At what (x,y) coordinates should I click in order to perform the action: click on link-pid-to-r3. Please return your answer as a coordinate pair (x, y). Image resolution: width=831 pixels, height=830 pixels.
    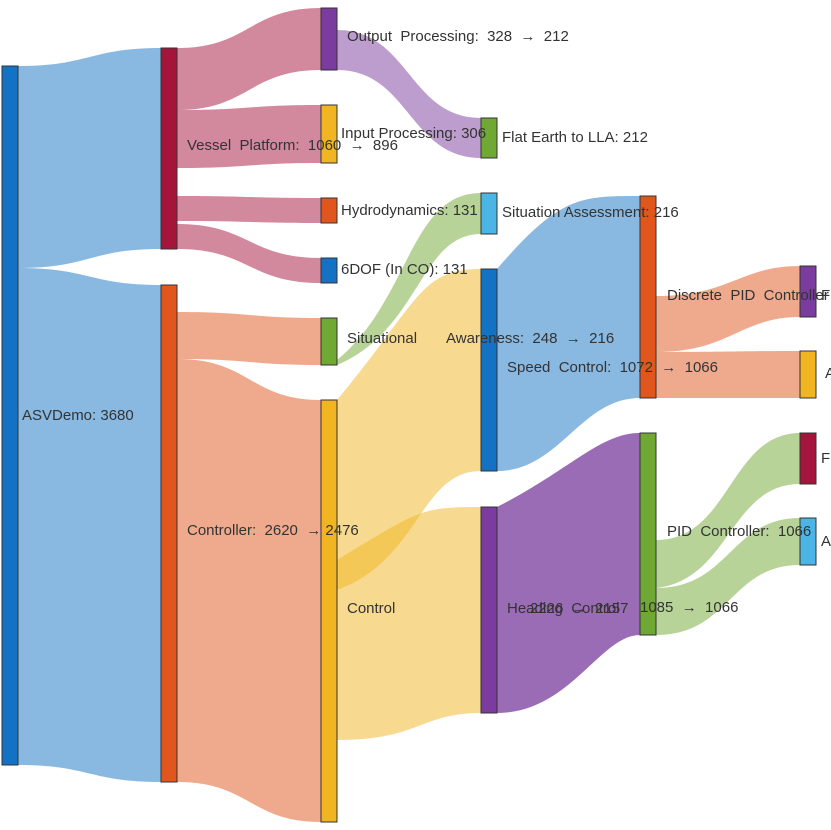
    Looking at the image, I should click on (728, 510).